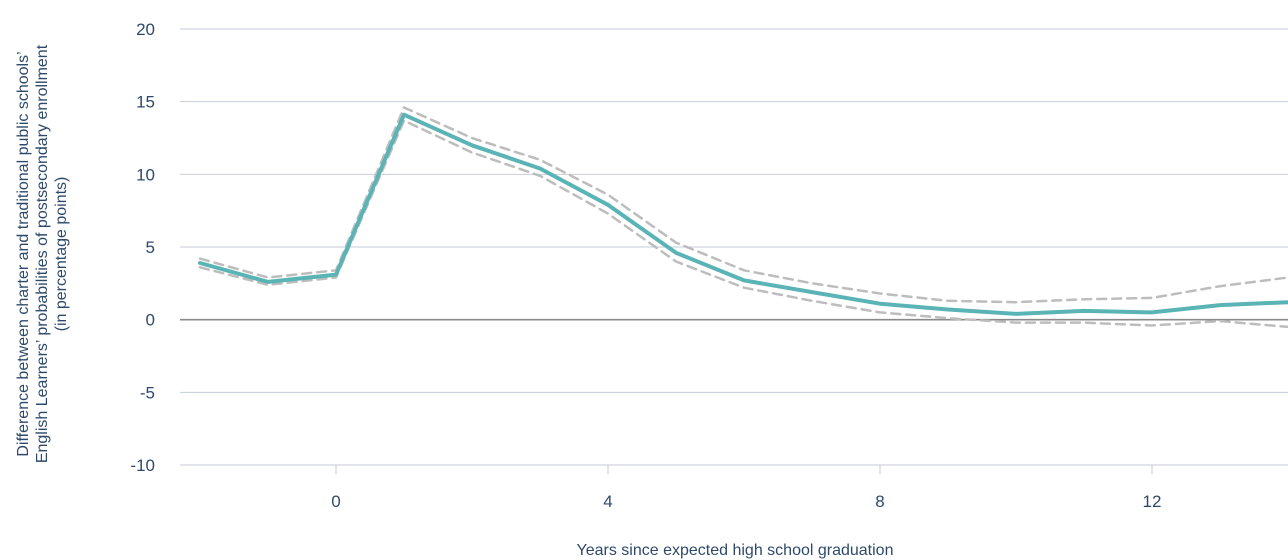 Image resolution: width=1288 pixels, height=560 pixels. Describe the element at coordinates (147, 392) in the screenshot. I see `y-tick-label: -5` at that location.